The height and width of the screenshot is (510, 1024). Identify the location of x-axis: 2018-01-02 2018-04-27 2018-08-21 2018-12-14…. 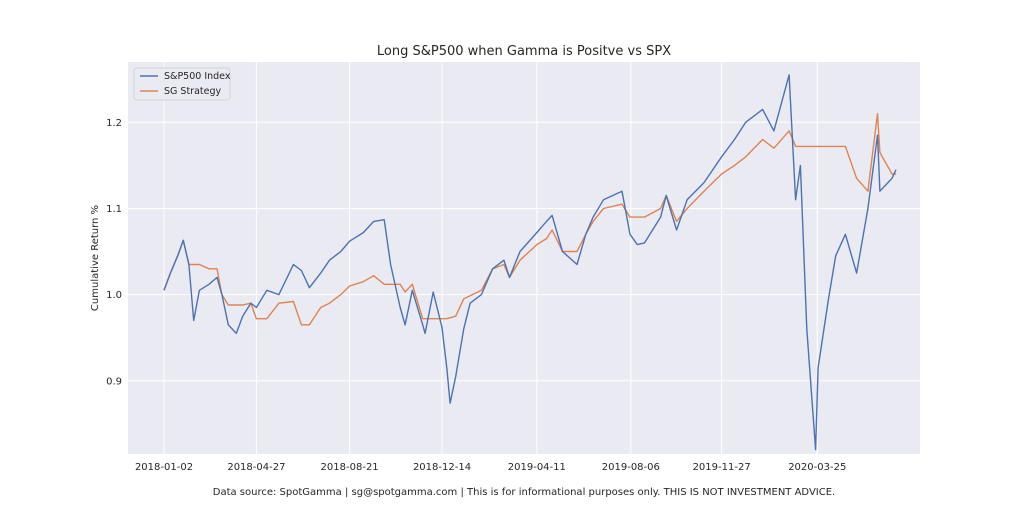
(490, 467).